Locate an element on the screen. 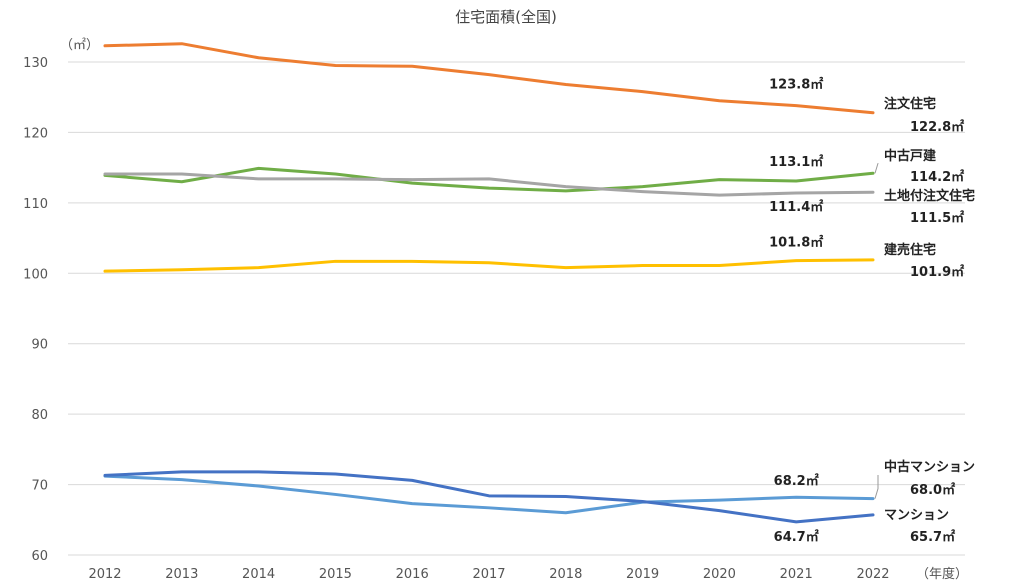 The width and height of the screenshot is (1012, 582). series-line-e3839ee383b3e382b7e383a7e383b3 is located at coordinates (489, 497).